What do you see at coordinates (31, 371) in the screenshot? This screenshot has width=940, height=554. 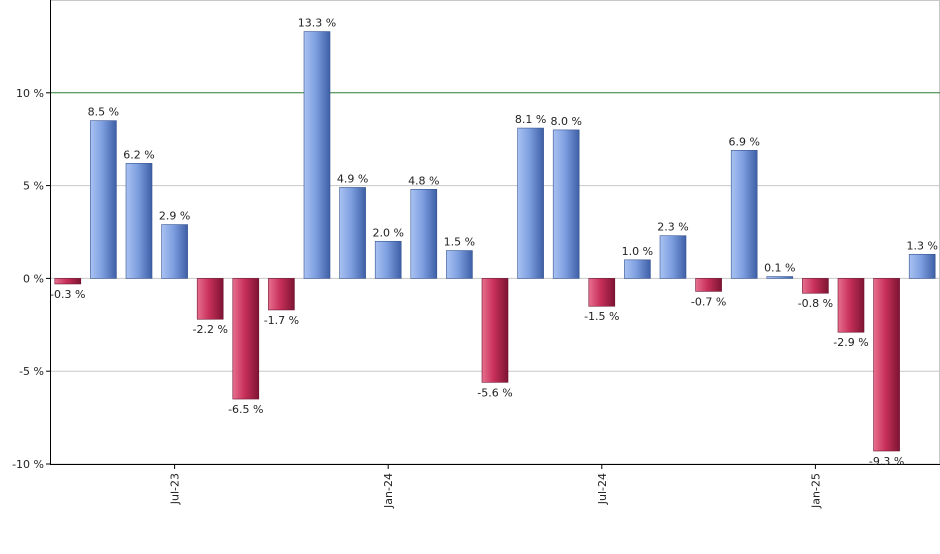 I see `y-tick-label: -5 %` at bounding box center [31, 371].